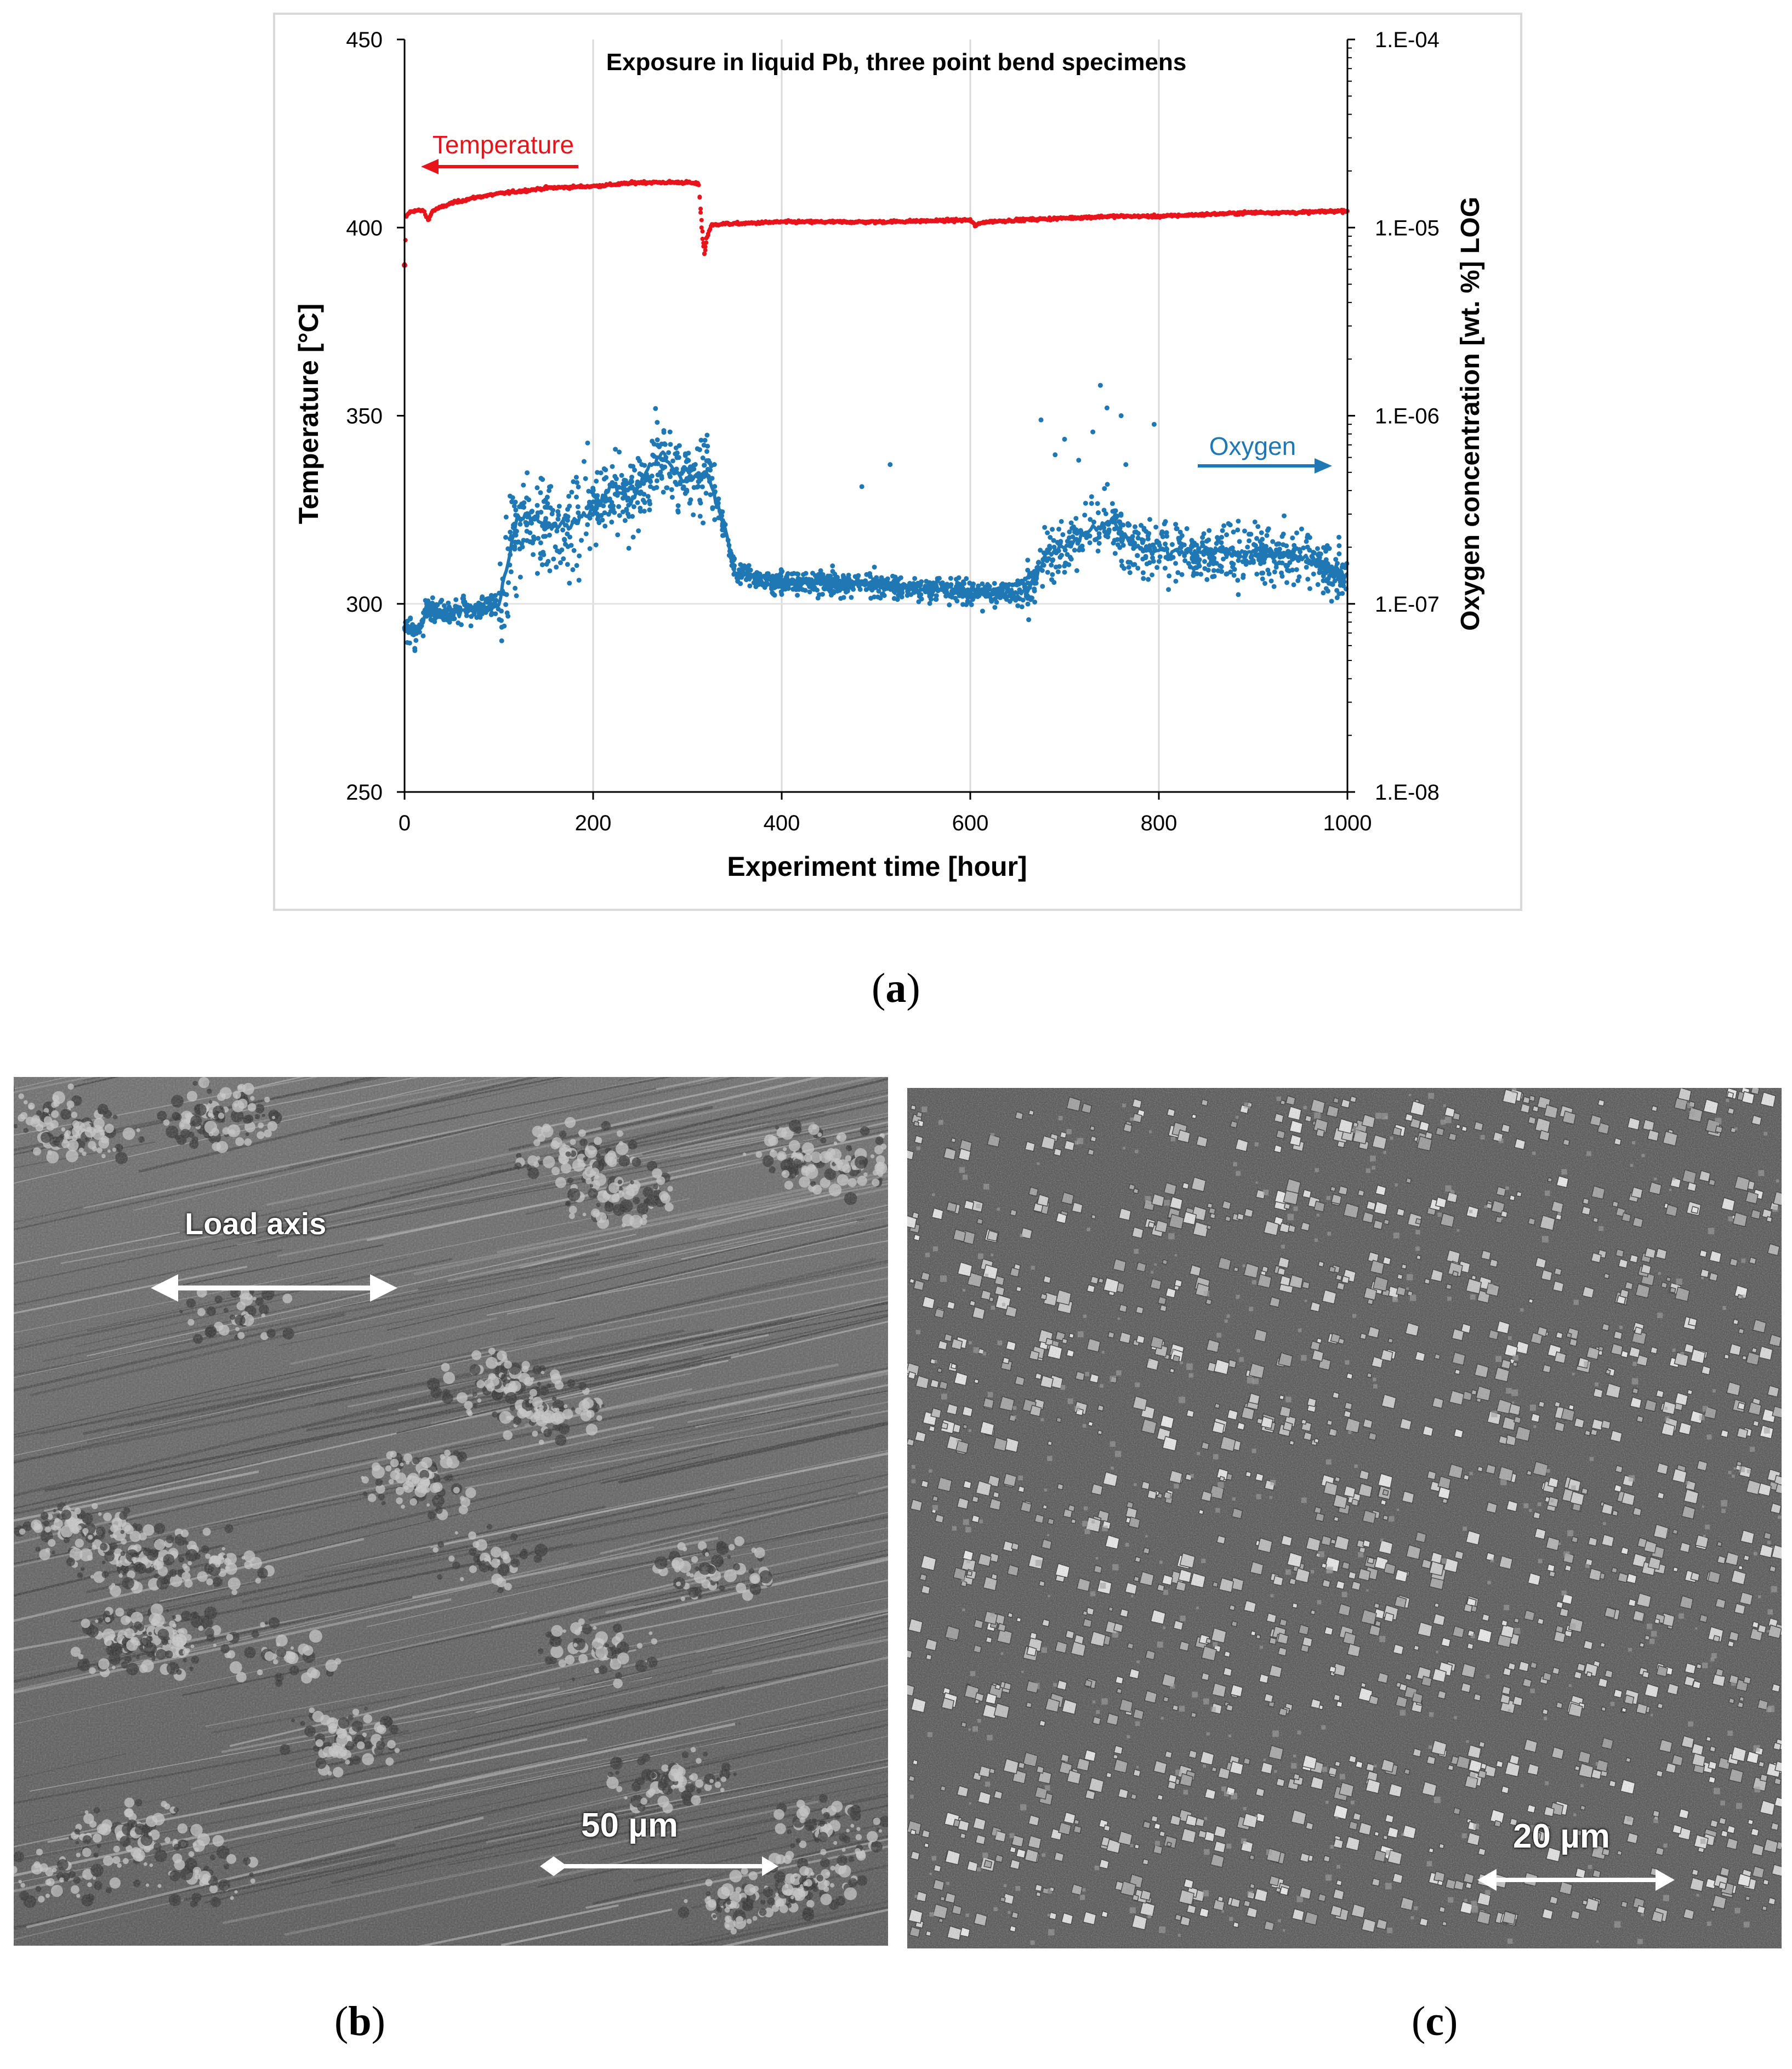 The width and height of the screenshot is (1792, 2069). Describe the element at coordinates (1252, 446) in the screenshot. I see `oxygen-annotation-label: Oxygen` at that location.